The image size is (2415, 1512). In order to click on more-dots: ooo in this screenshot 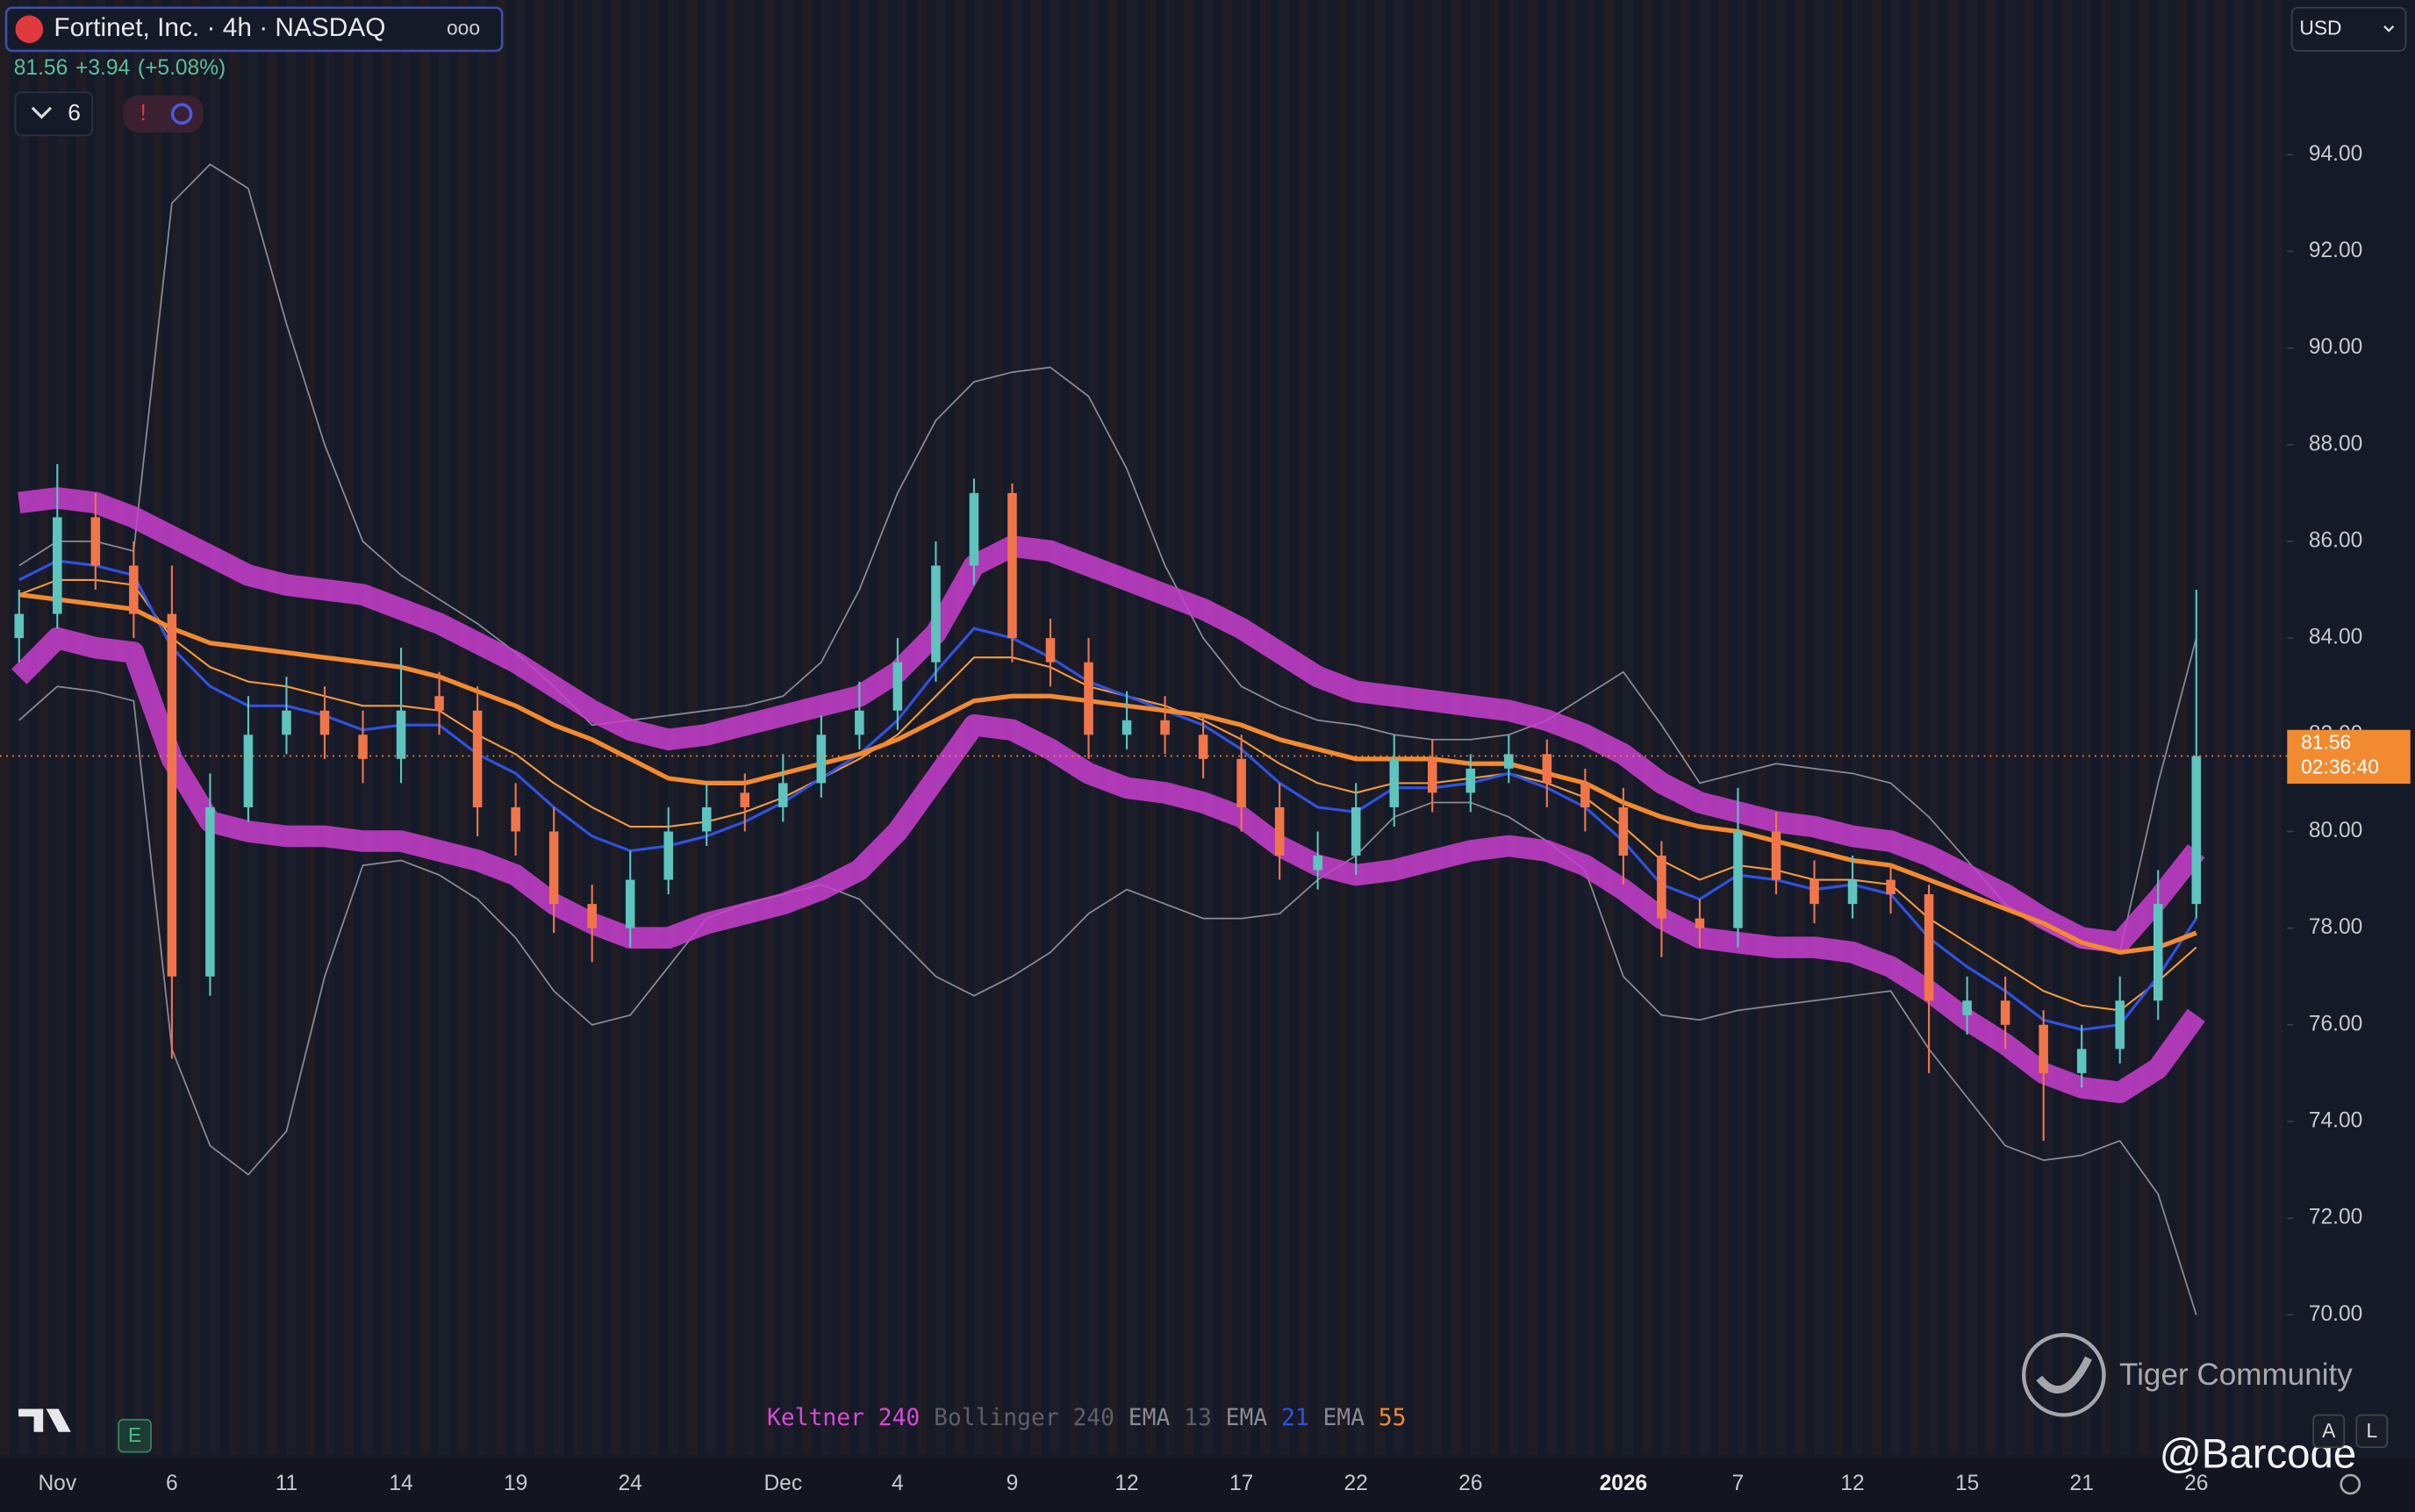, I will do `click(464, 28)`.